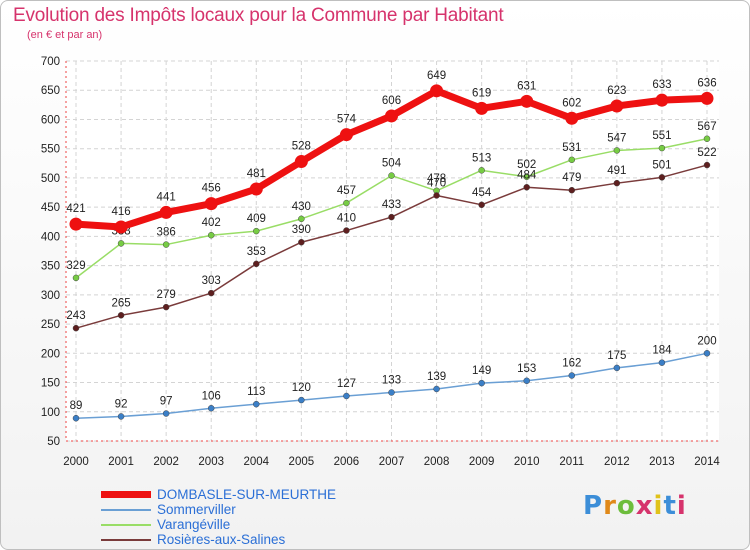  What do you see at coordinates (481, 158) in the screenshot?
I see `data-label: 513` at bounding box center [481, 158].